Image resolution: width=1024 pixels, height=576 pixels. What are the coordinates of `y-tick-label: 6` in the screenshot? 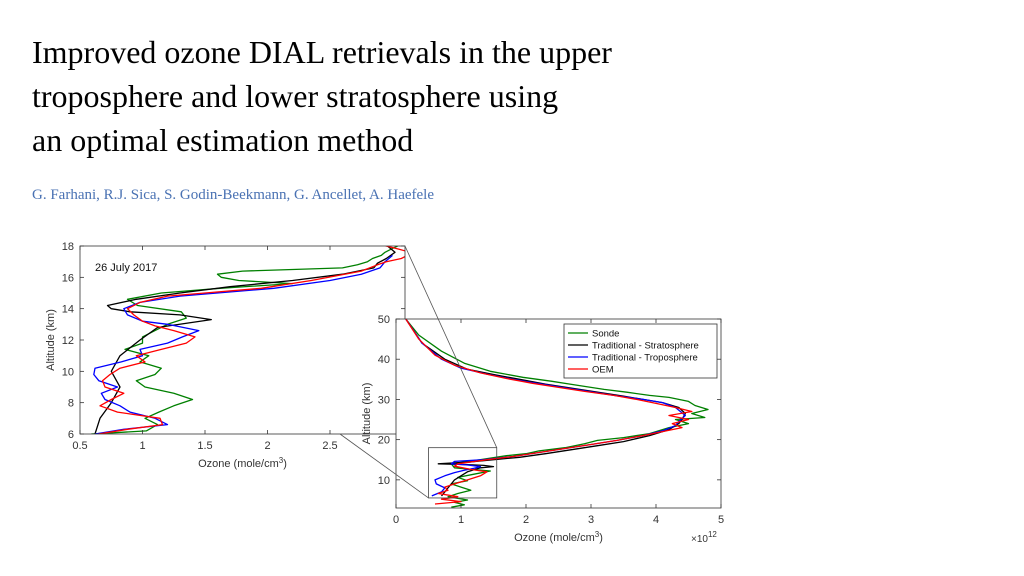 It's located at (71, 435).